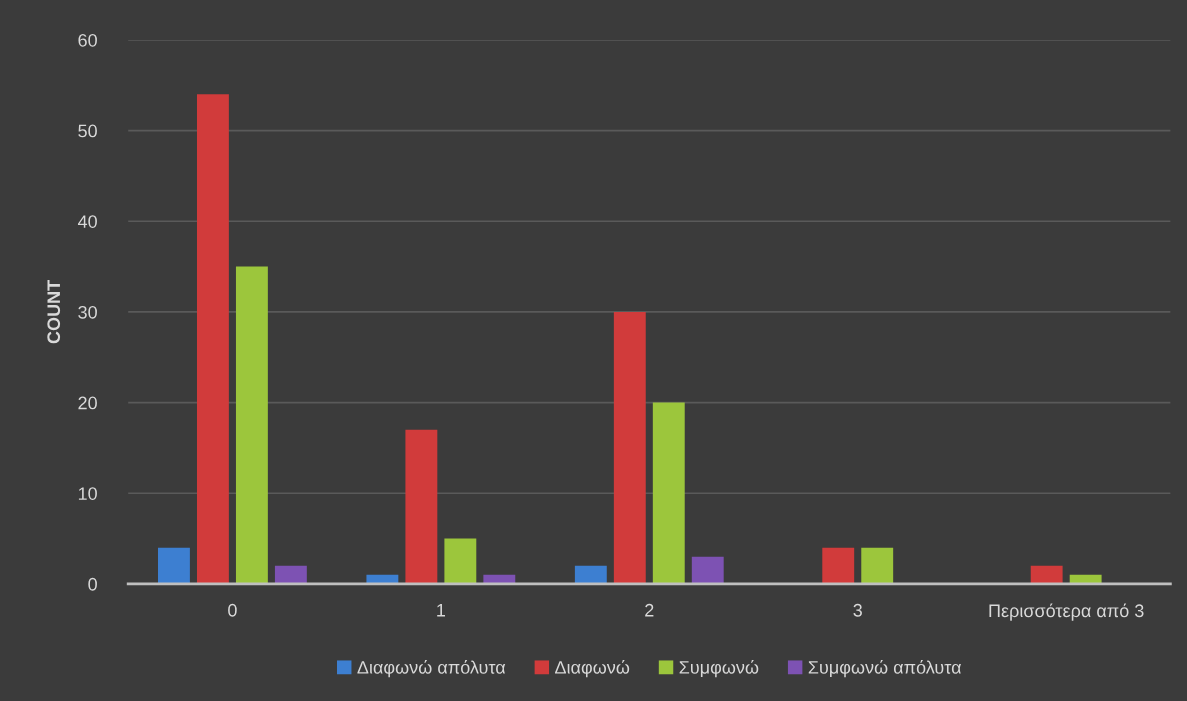  I want to click on y-tick-label: 40, so click(87, 221).